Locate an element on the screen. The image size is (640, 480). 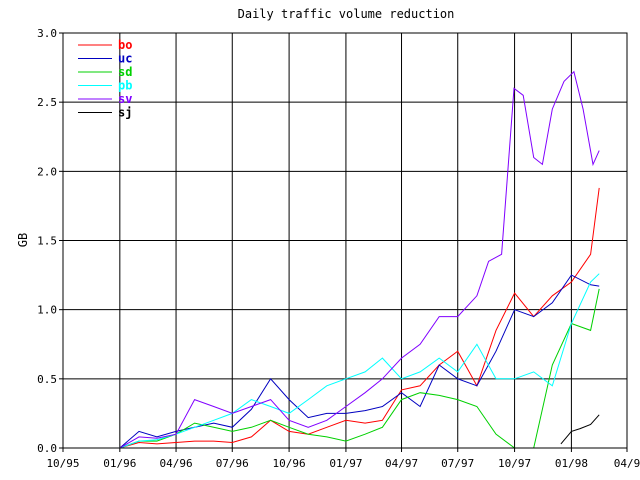
y-tick-label: 0.0 is located at coordinates (47, 448).